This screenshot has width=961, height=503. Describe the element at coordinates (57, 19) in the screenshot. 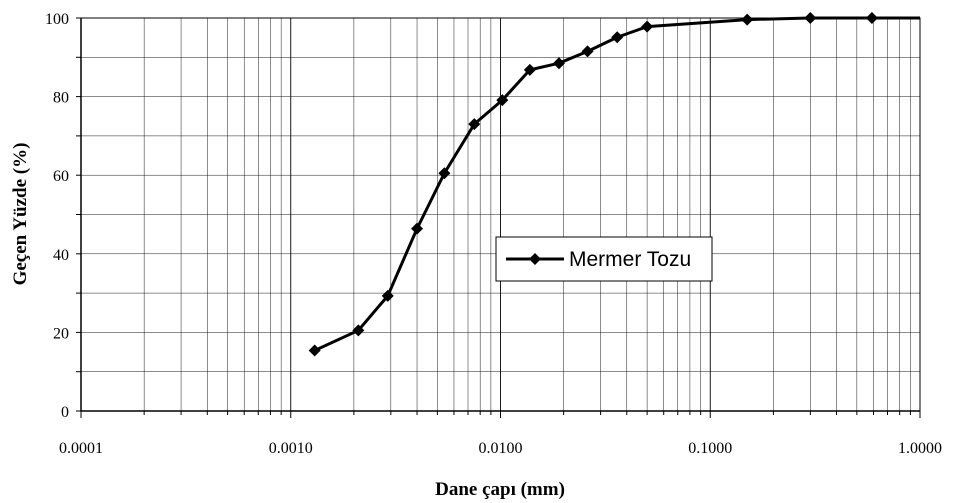

I see `y-tick-label: 100` at that location.